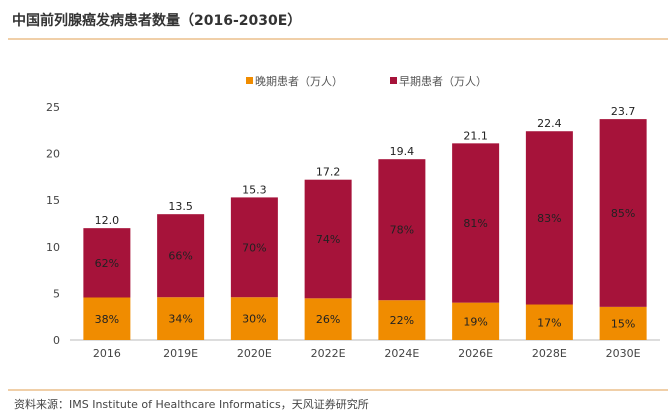 The height and width of the screenshot is (414, 672). I want to click on x-tick-label: 2016, so click(107, 353).